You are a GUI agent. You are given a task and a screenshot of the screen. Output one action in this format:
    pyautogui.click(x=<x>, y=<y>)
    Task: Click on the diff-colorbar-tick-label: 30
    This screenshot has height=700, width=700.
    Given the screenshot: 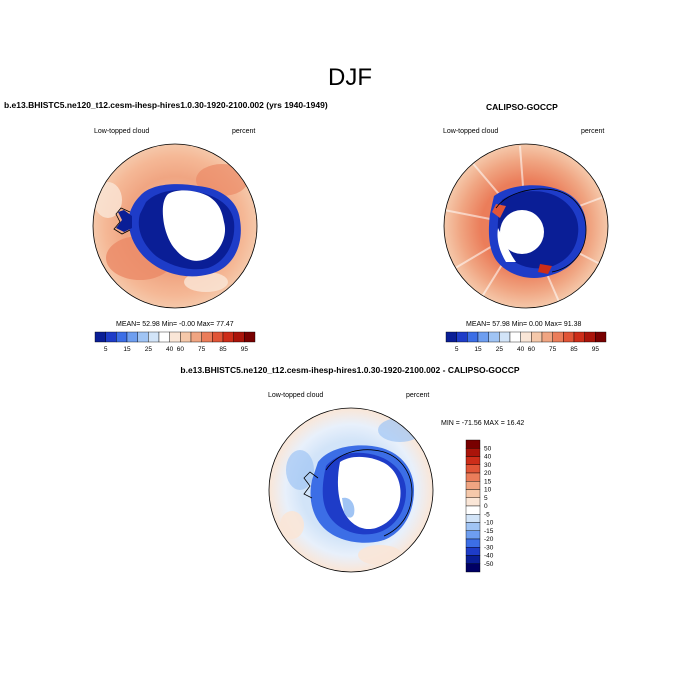 What is the action you would take?
    pyautogui.click(x=488, y=465)
    